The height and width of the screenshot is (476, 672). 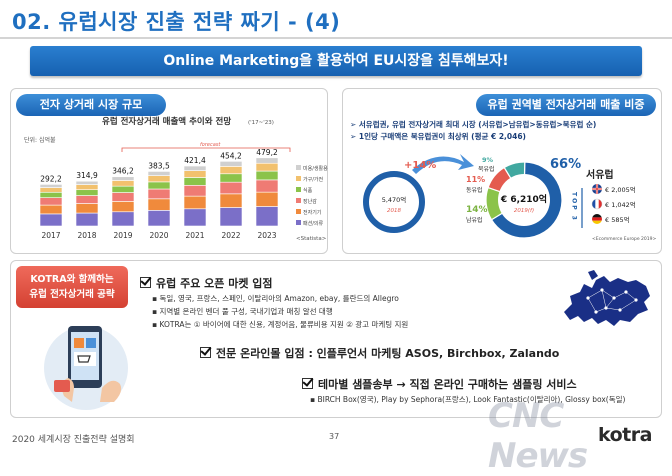 What do you see at coordinates (624, 239) in the screenshot?
I see `regional-source: <Ecommerce Europe 2019>` at bounding box center [624, 239].